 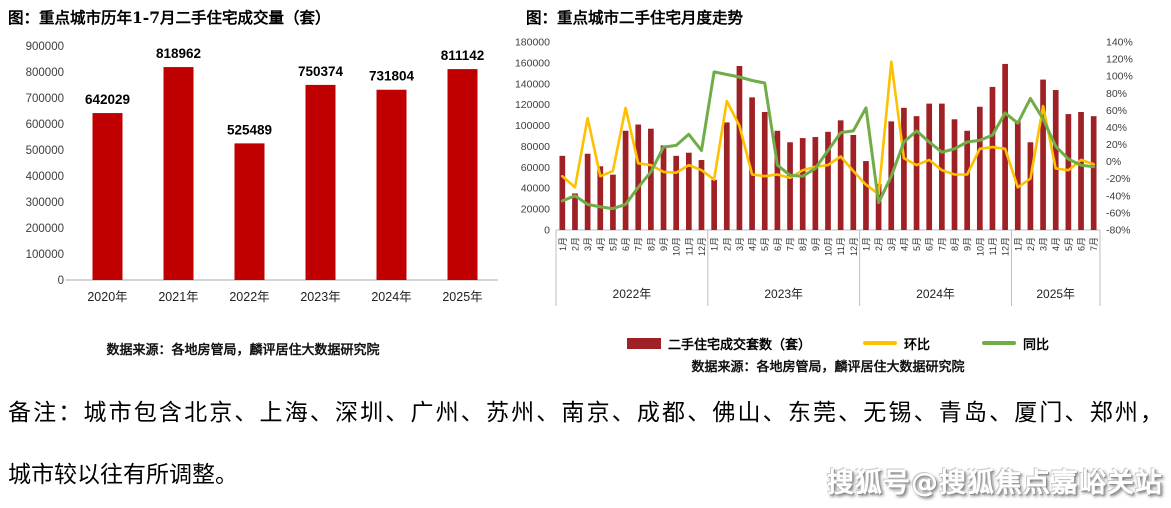 What do you see at coordinates (462, 297) in the screenshot?
I see `svg-text: 2025年` at bounding box center [462, 297].